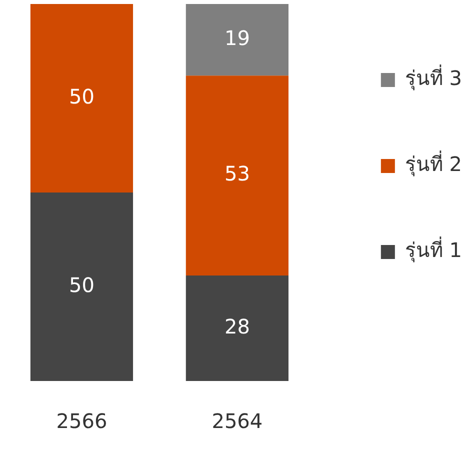 The width and height of the screenshot is (476, 465). I want to click on data-label: 19, so click(237, 38).